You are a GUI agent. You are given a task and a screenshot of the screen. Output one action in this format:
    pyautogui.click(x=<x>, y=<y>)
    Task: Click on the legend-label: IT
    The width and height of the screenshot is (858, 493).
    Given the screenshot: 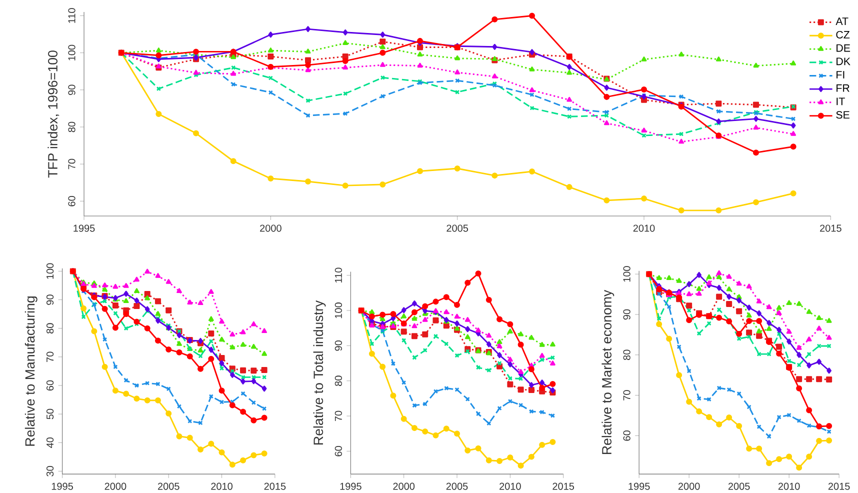 What is the action you would take?
    pyautogui.click(x=840, y=102)
    